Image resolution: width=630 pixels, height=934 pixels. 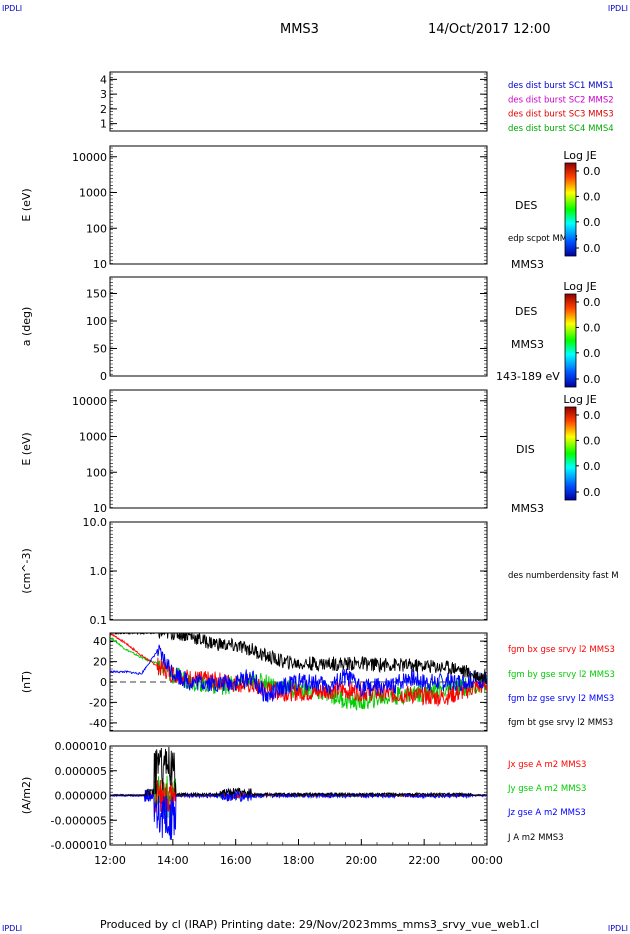 What do you see at coordinates (26, 796) in the screenshot?
I see `current-y-label: (A/m2)` at bounding box center [26, 796].